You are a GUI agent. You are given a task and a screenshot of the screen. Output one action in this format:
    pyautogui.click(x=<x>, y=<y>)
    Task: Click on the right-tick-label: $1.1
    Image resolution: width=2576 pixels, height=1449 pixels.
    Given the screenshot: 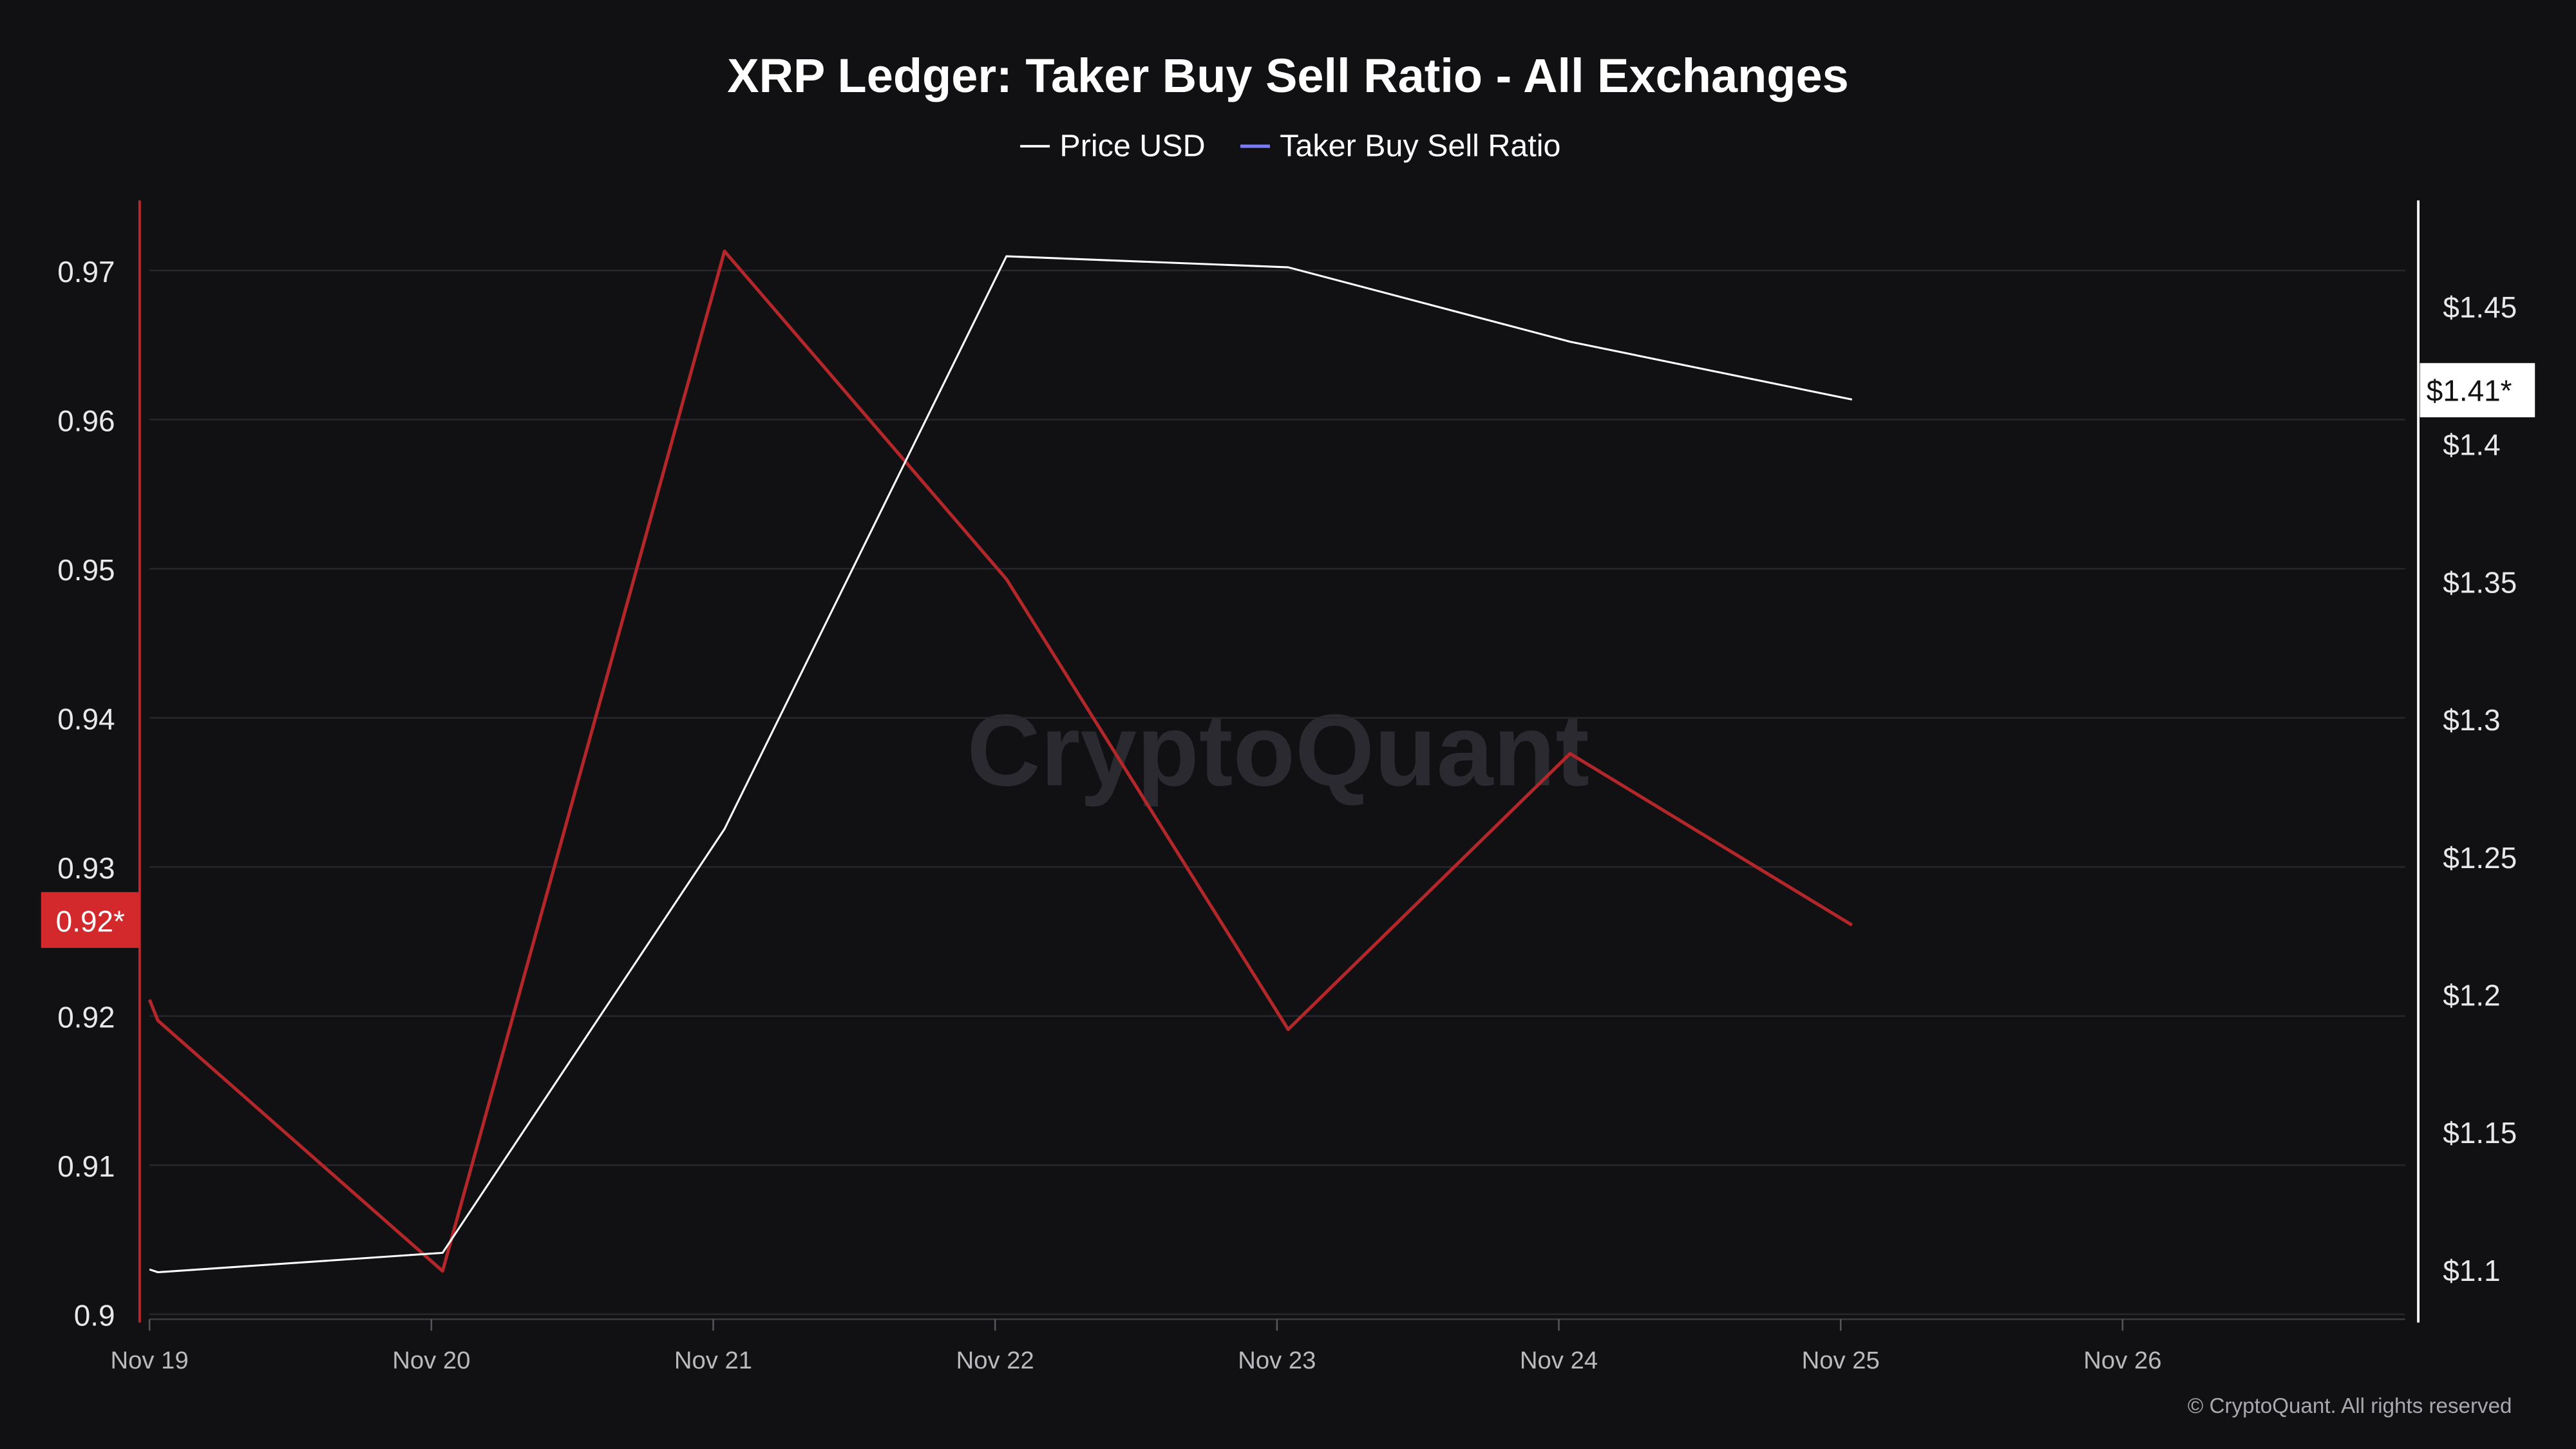 What is the action you would take?
    pyautogui.click(x=2471, y=1270)
    